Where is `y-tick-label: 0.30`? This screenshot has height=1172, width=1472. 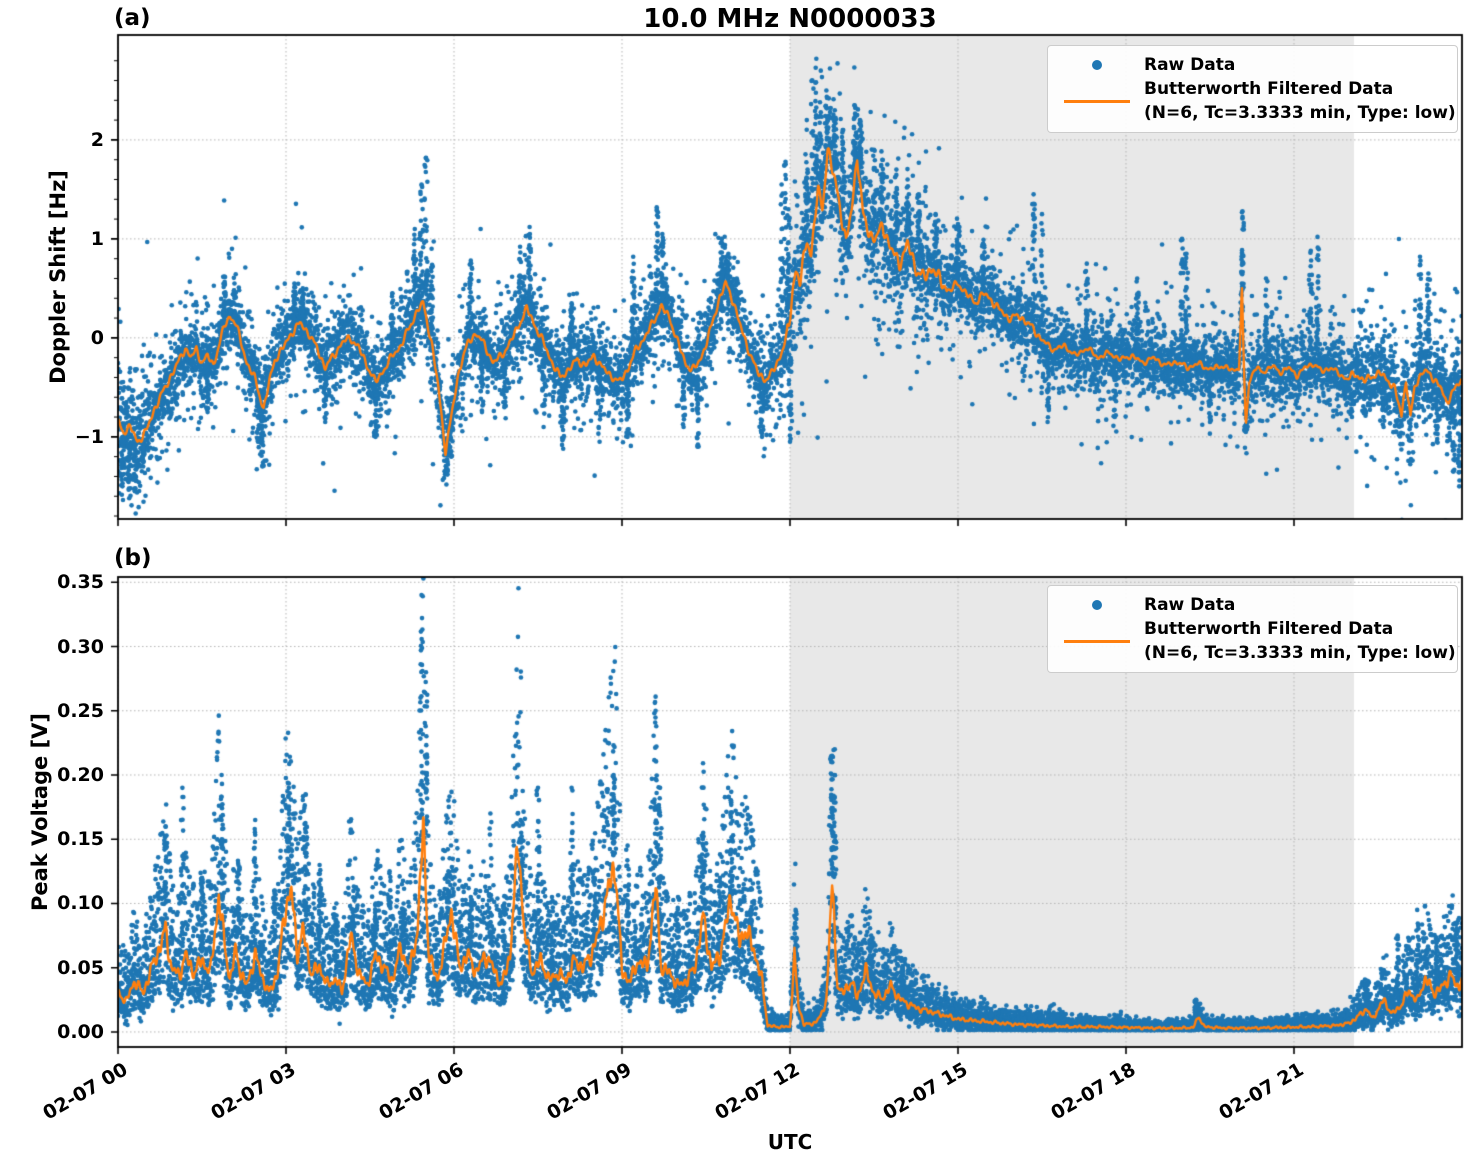 y-tick-label: 0.30 is located at coordinates (80, 646).